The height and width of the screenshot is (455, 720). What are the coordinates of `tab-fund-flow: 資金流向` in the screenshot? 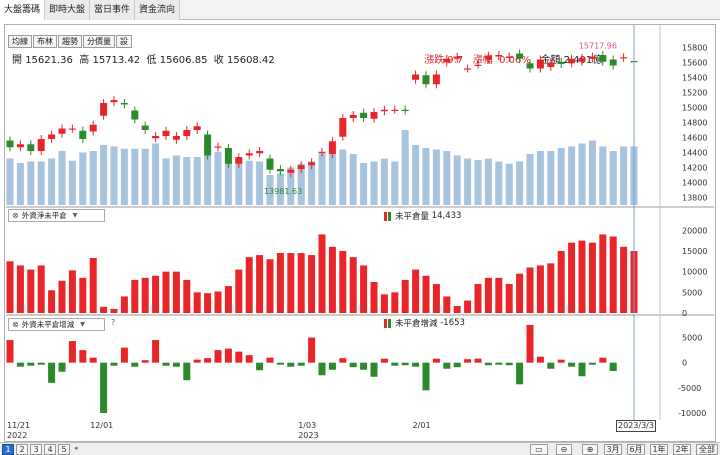 It's located at (158, 10).